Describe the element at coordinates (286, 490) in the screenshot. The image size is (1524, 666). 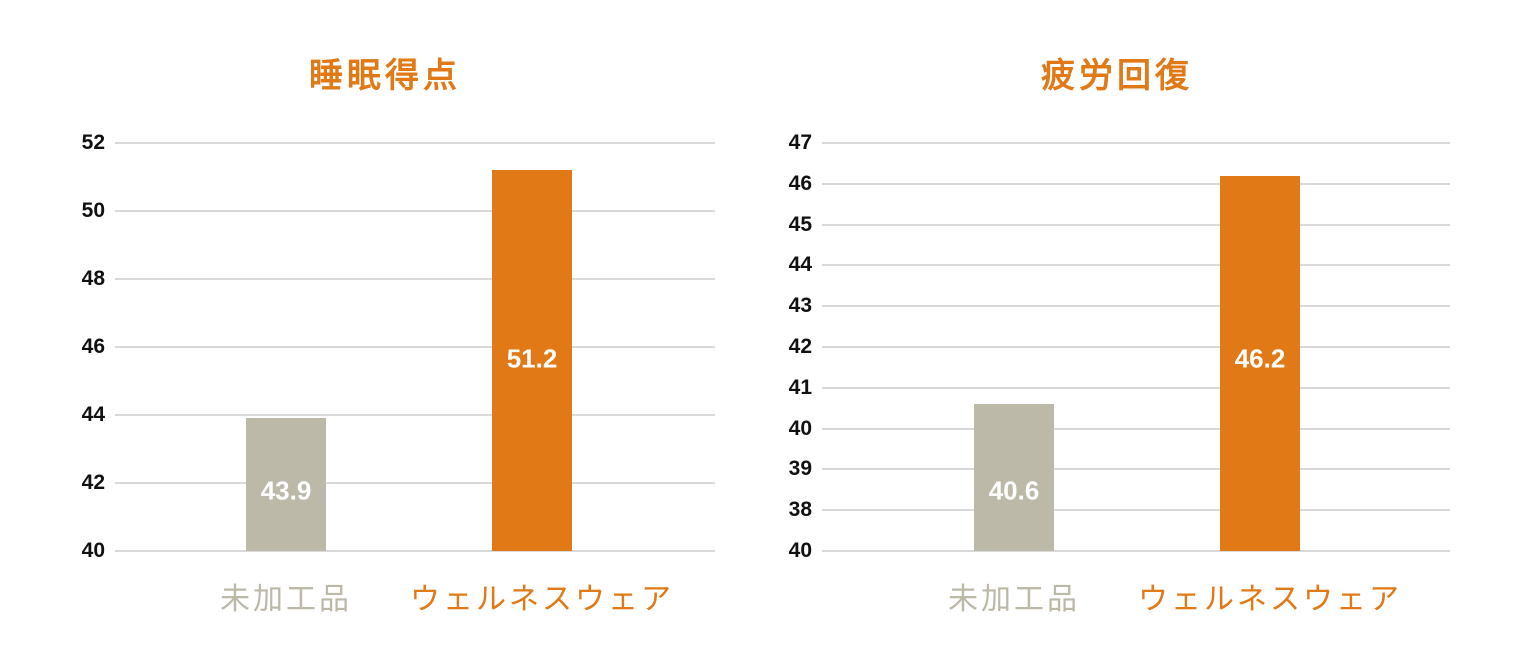
I see `data-label: 43.9` at that location.